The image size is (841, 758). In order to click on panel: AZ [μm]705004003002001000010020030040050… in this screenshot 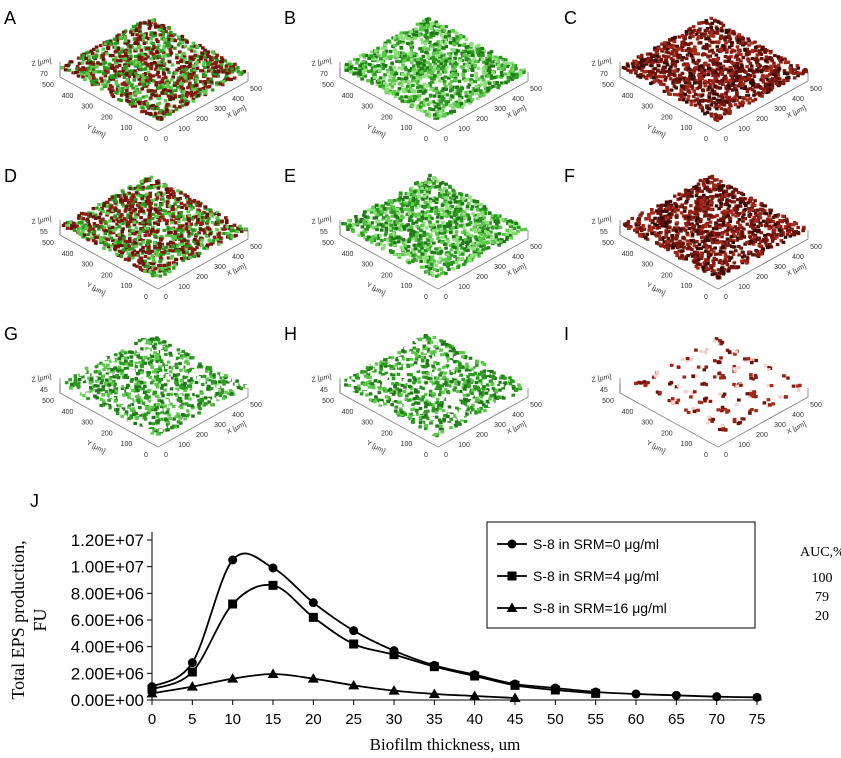, I will do `click(133, 75)`.